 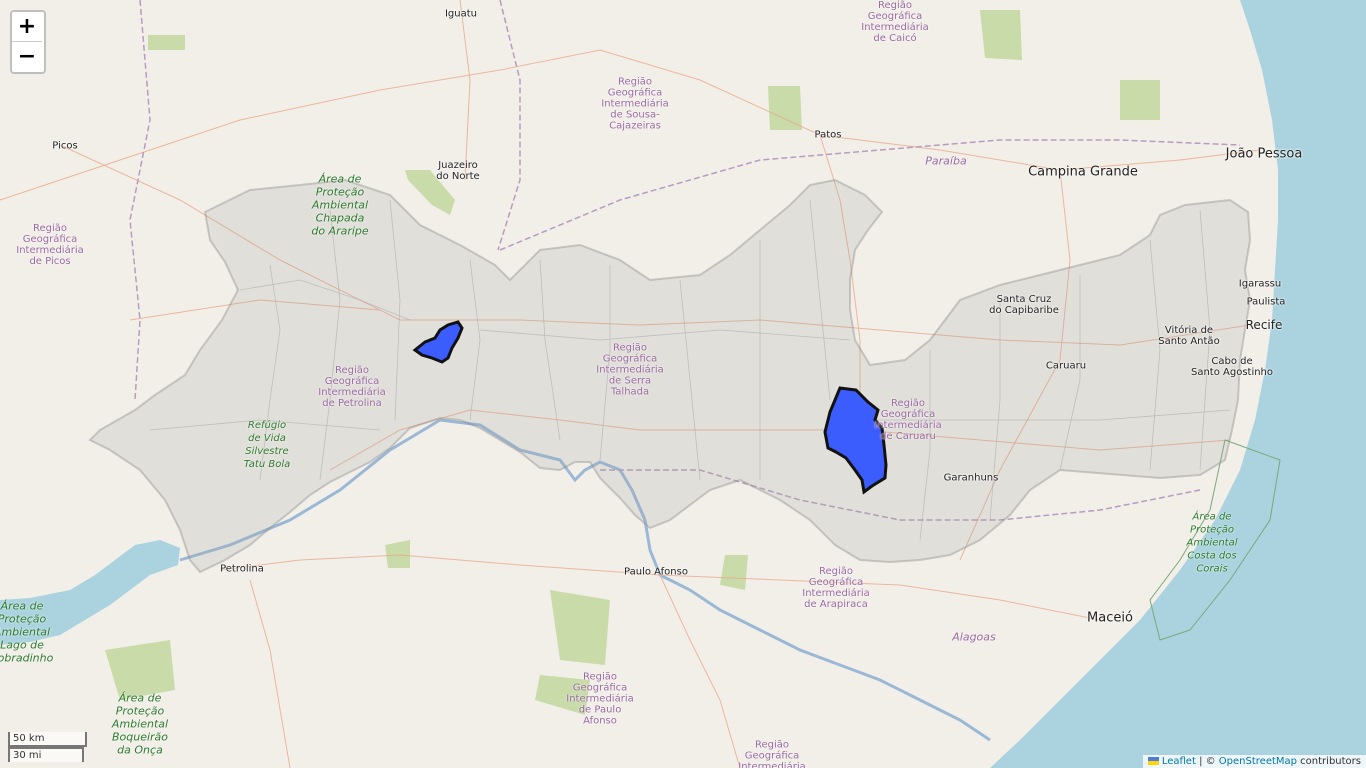 I want to click on zoom-in-button: +, so click(x=27, y=27).